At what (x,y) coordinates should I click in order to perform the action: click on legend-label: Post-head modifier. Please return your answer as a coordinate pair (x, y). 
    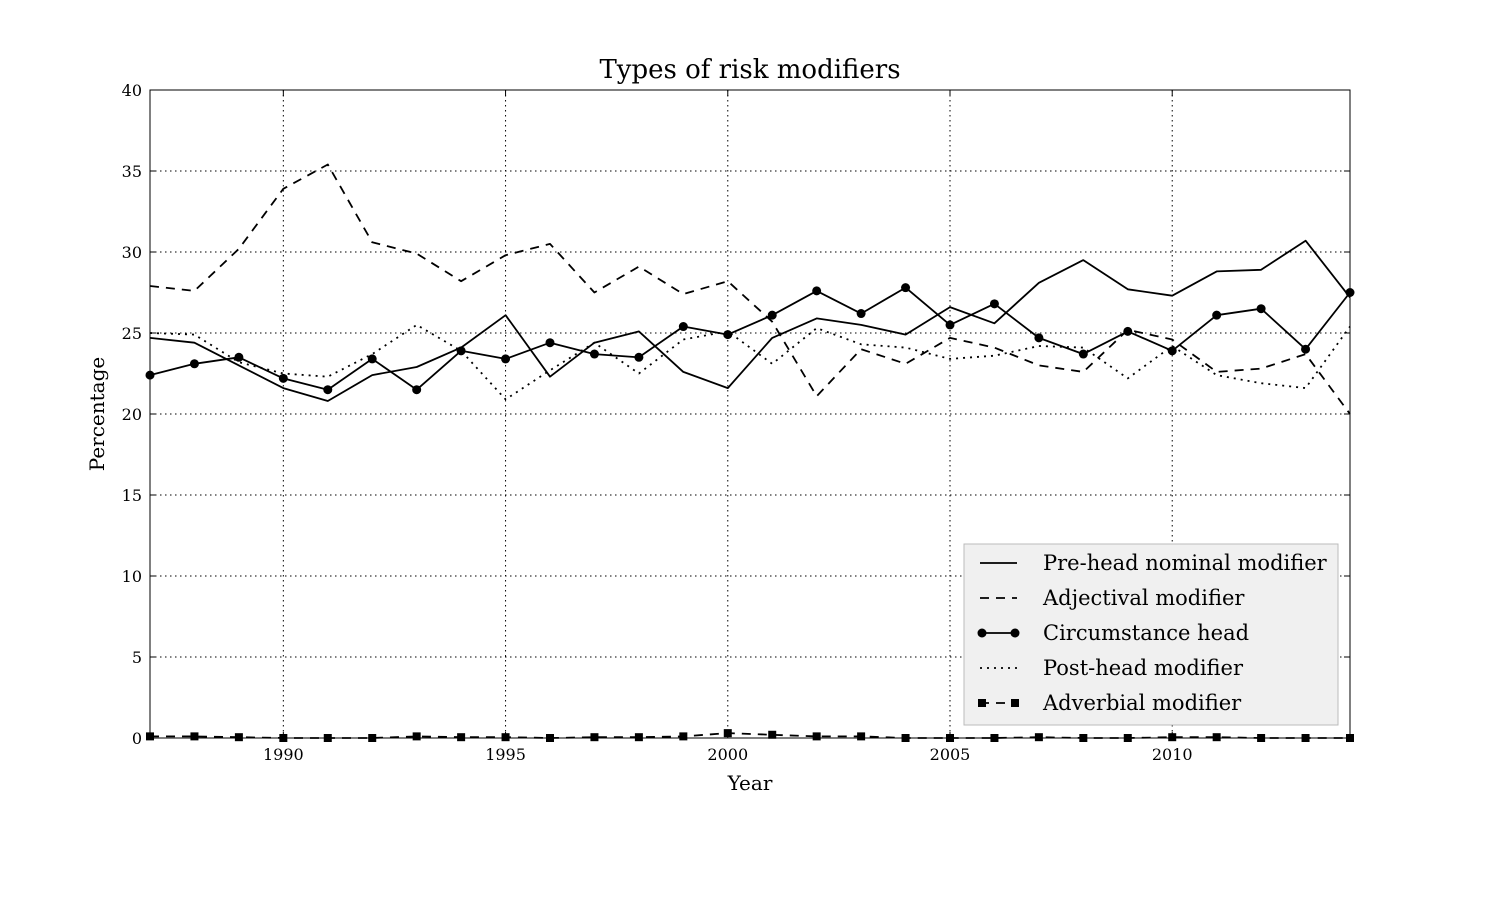
    Looking at the image, I should click on (1143, 668).